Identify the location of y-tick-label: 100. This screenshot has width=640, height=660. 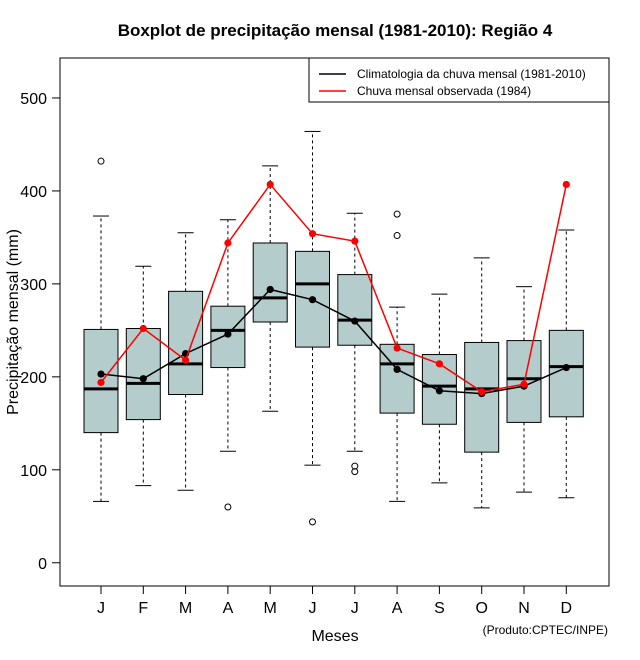
(33, 471).